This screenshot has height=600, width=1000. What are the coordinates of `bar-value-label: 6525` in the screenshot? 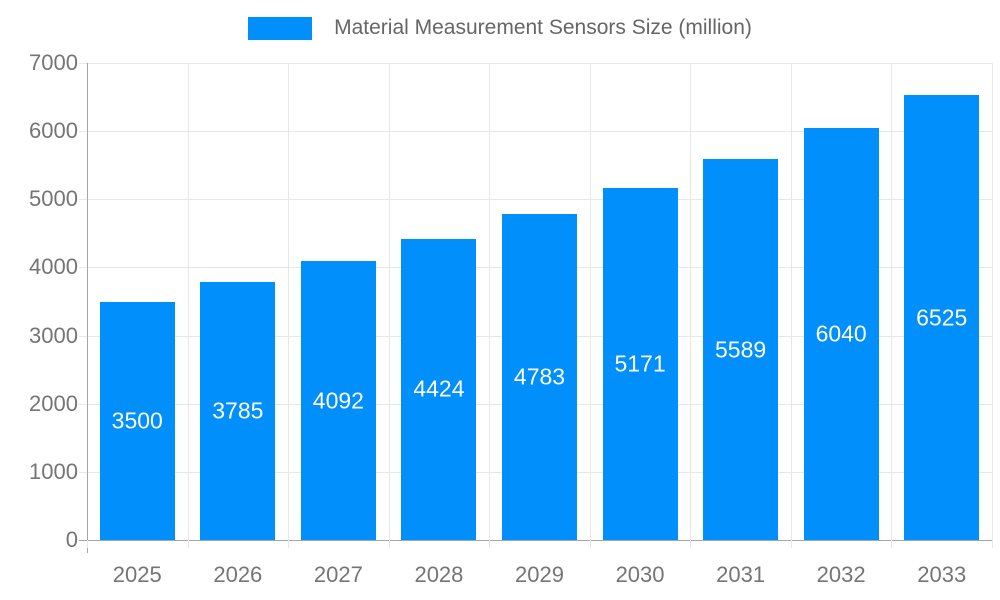 It's located at (942, 317).